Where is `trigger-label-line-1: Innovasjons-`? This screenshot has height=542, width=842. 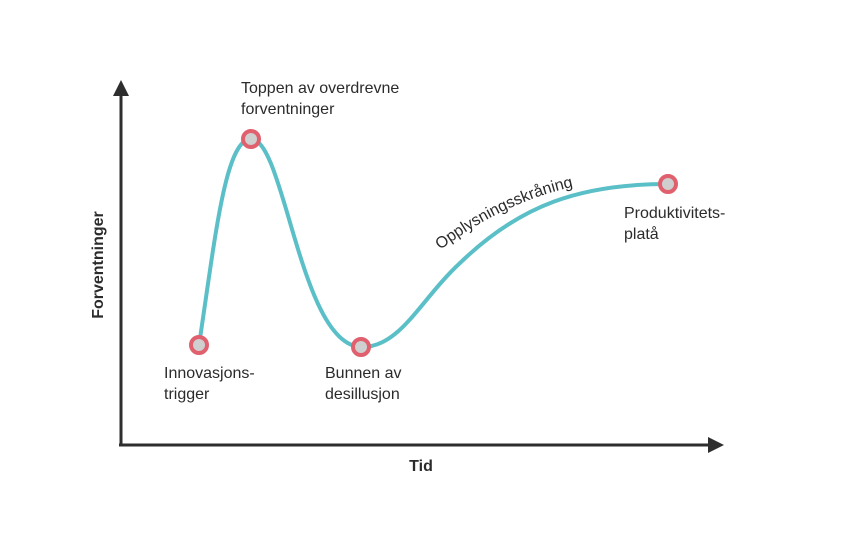 trigger-label-line-1: Innovasjons- is located at coordinates (209, 373).